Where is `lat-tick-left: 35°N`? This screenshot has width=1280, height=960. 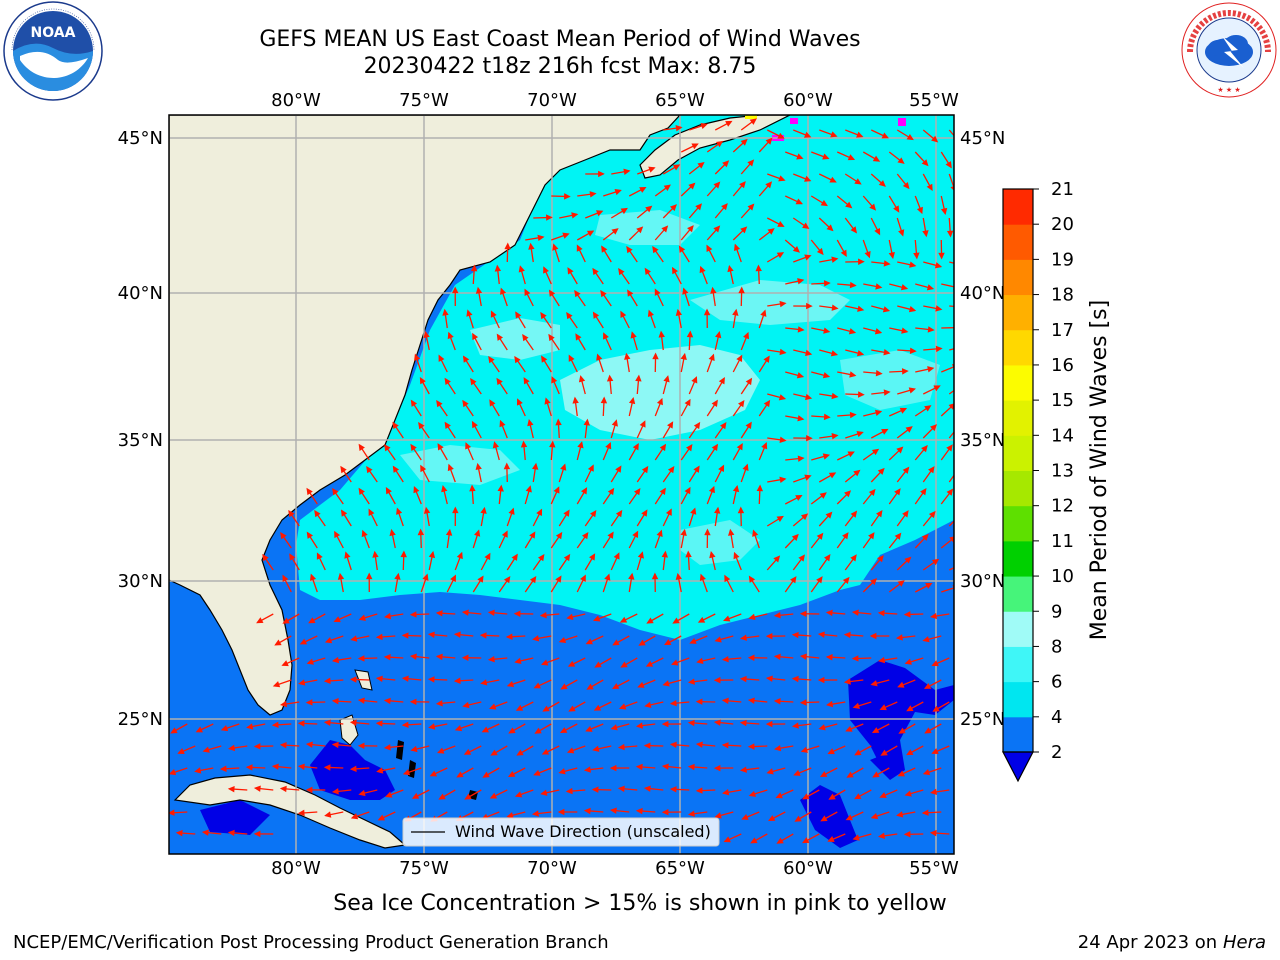 lat-tick-left: 35°N is located at coordinates (140, 440).